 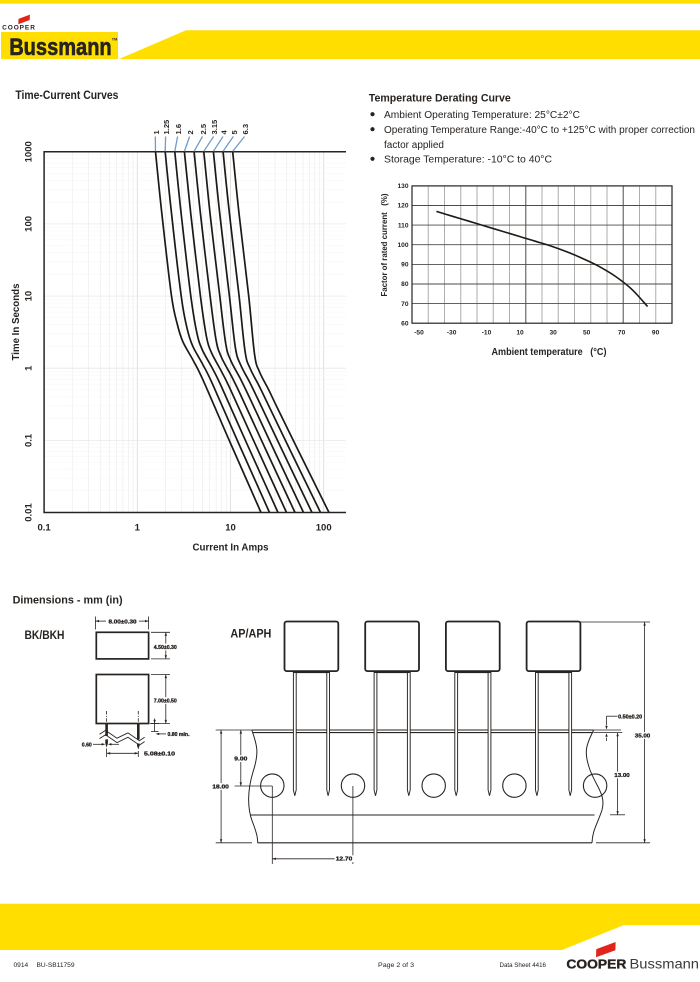 What do you see at coordinates (403, 225) in the screenshot?
I see `svg-text: 110` at bounding box center [403, 225].